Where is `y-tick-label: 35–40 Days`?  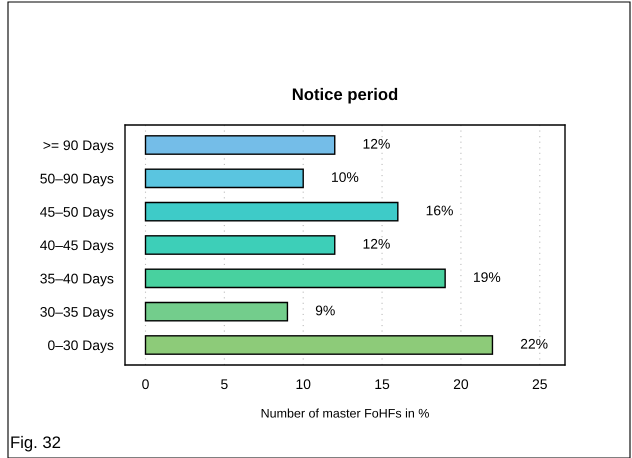
y-tick-label: 35–40 Days is located at coordinates (77, 280).